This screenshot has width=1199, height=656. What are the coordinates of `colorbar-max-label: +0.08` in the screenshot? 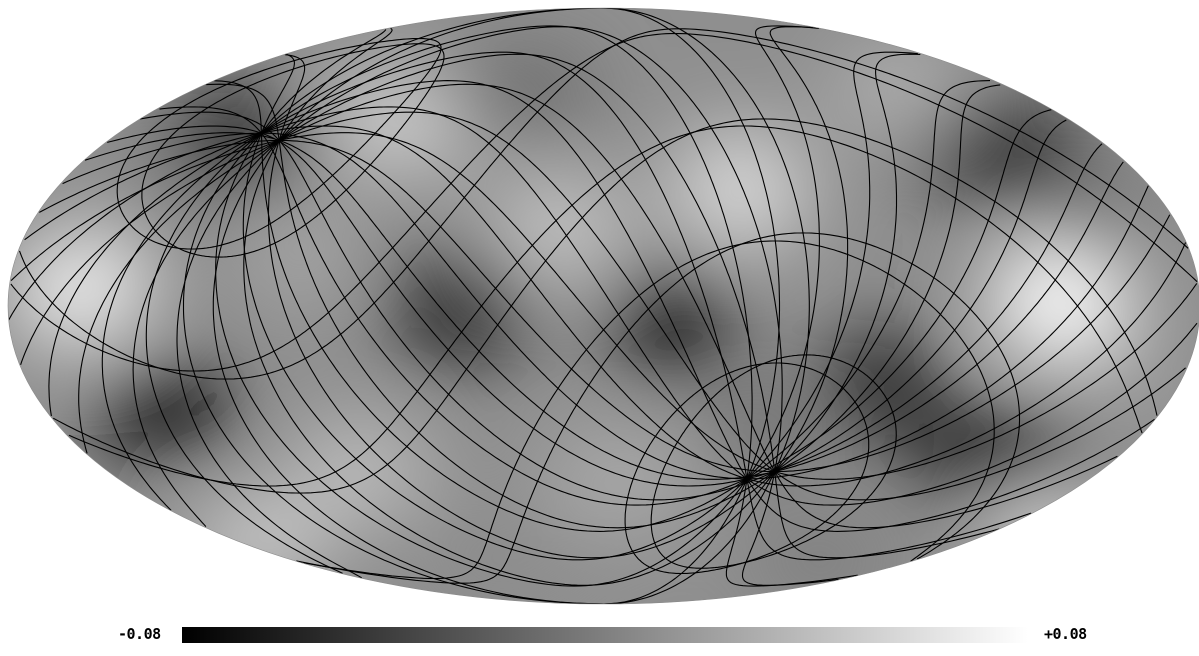 It's located at (1065, 634).